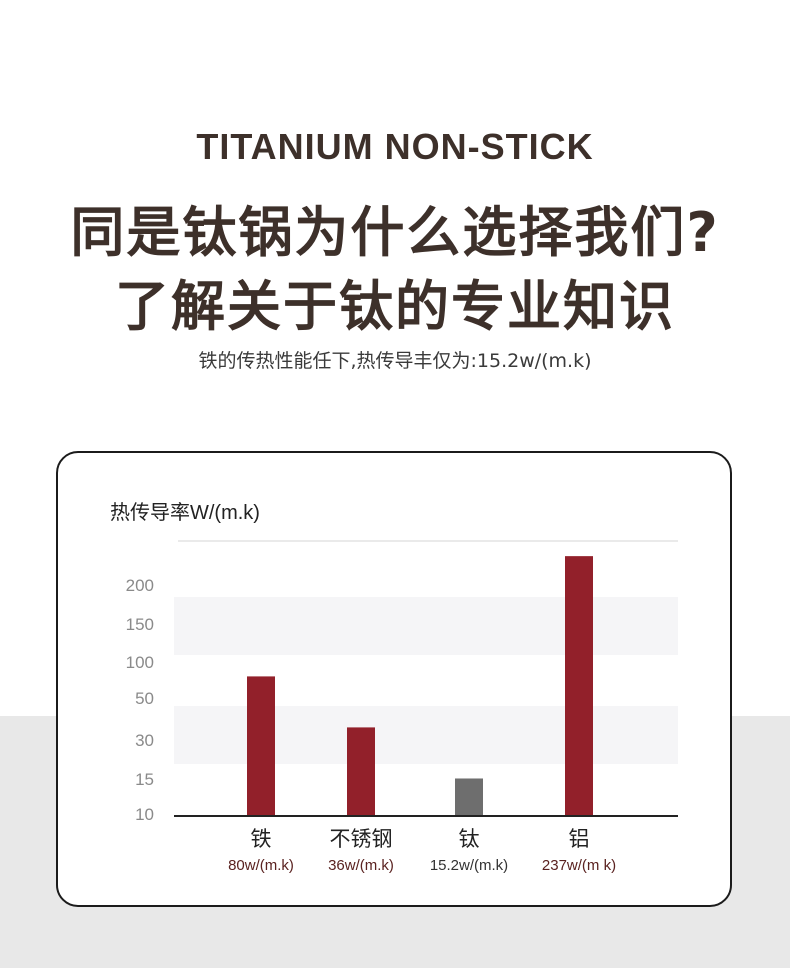 The height and width of the screenshot is (968, 790). What do you see at coordinates (140, 662) in the screenshot?
I see `y-tick-label: 100` at bounding box center [140, 662].